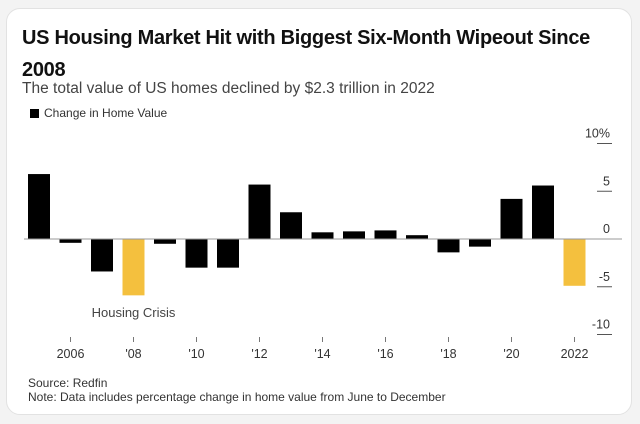 This screenshot has height=424, width=640. Describe the element at coordinates (606, 229) in the screenshot. I see `y-tick-label: 0` at that location.